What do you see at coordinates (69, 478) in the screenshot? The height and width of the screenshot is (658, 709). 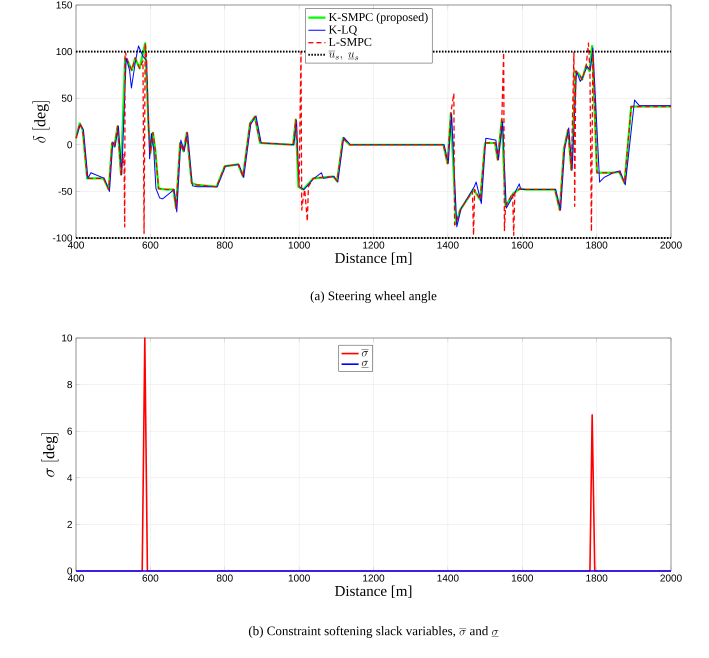 I see `y-tick-label: 4` at bounding box center [69, 478].